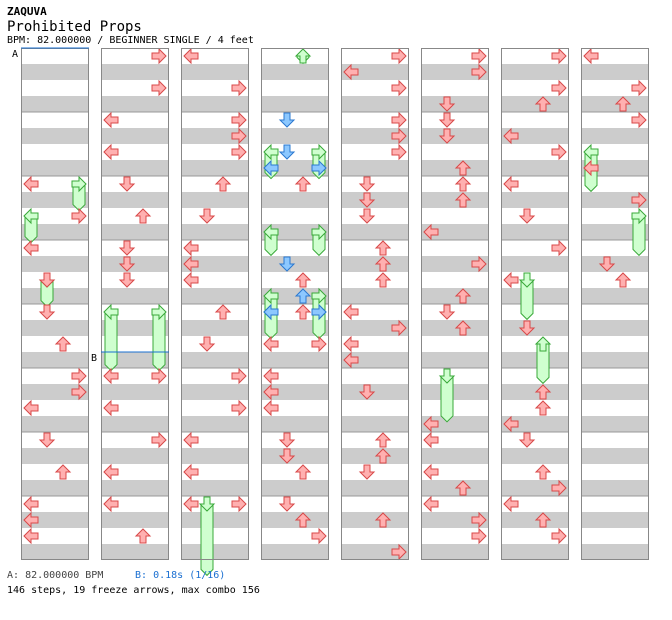 The height and width of the screenshot is (620, 672). What do you see at coordinates (94, 358) in the screenshot?
I see `marker-b-label: B` at bounding box center [94, 358].